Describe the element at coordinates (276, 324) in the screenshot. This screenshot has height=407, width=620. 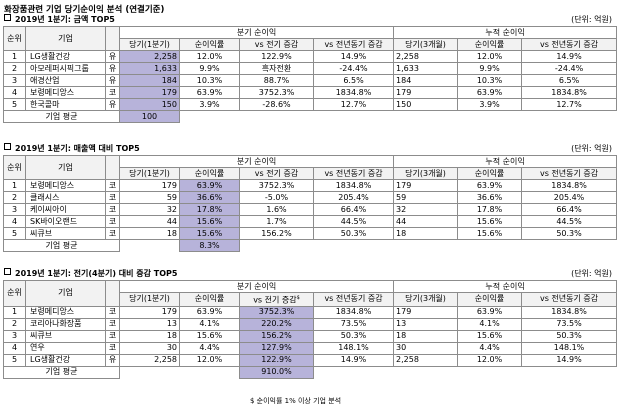
I see `quarter-value-cell: 220.2%` at that location.